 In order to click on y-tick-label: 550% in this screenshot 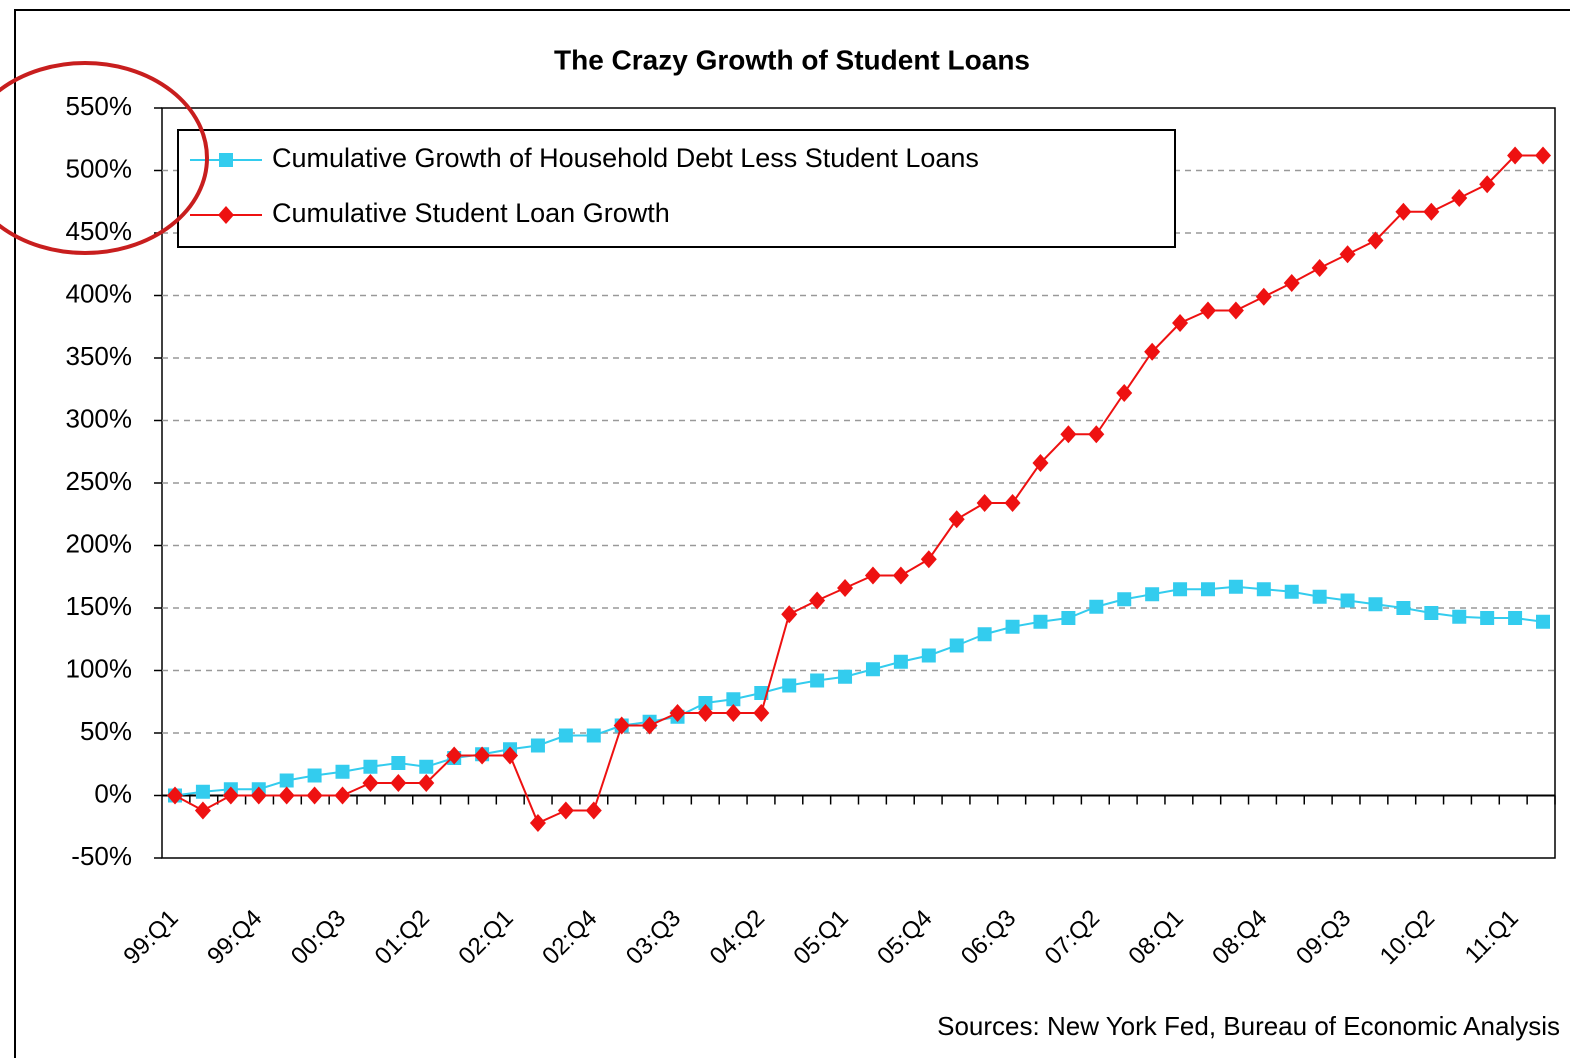, I will do `click(99, 106)`.